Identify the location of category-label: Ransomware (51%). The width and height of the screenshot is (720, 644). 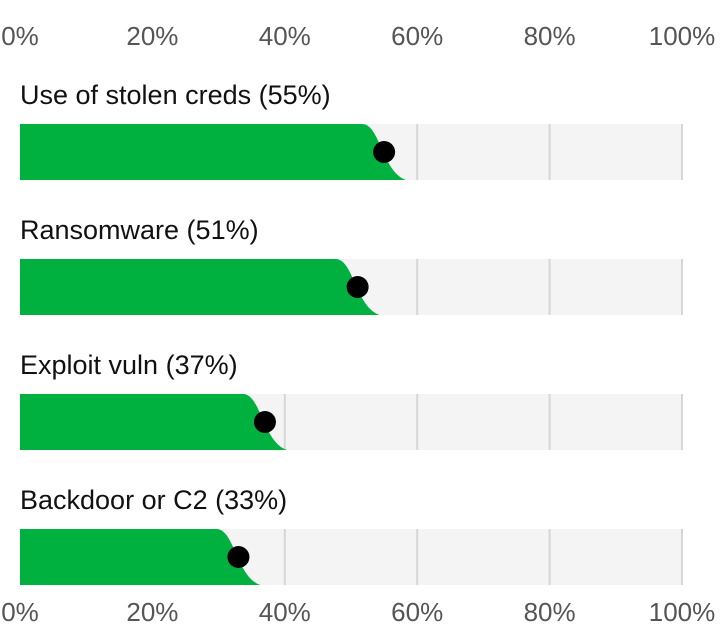
(139, 230).